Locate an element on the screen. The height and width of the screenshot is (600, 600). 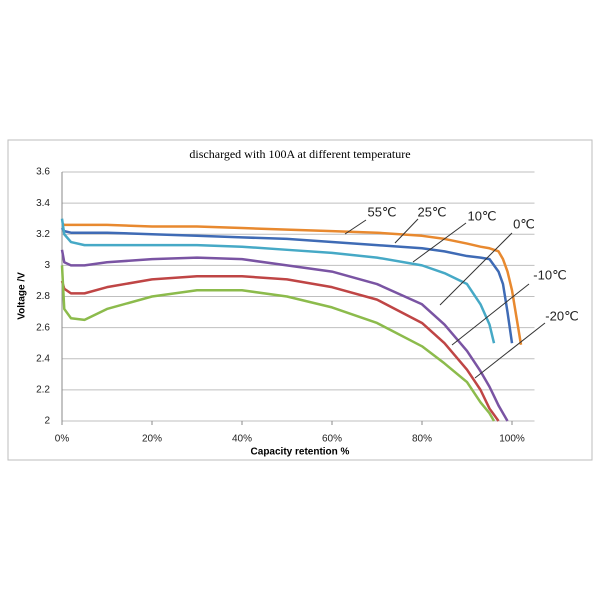
y-tick-label: 2.6 is located at coordinates (43, 327).